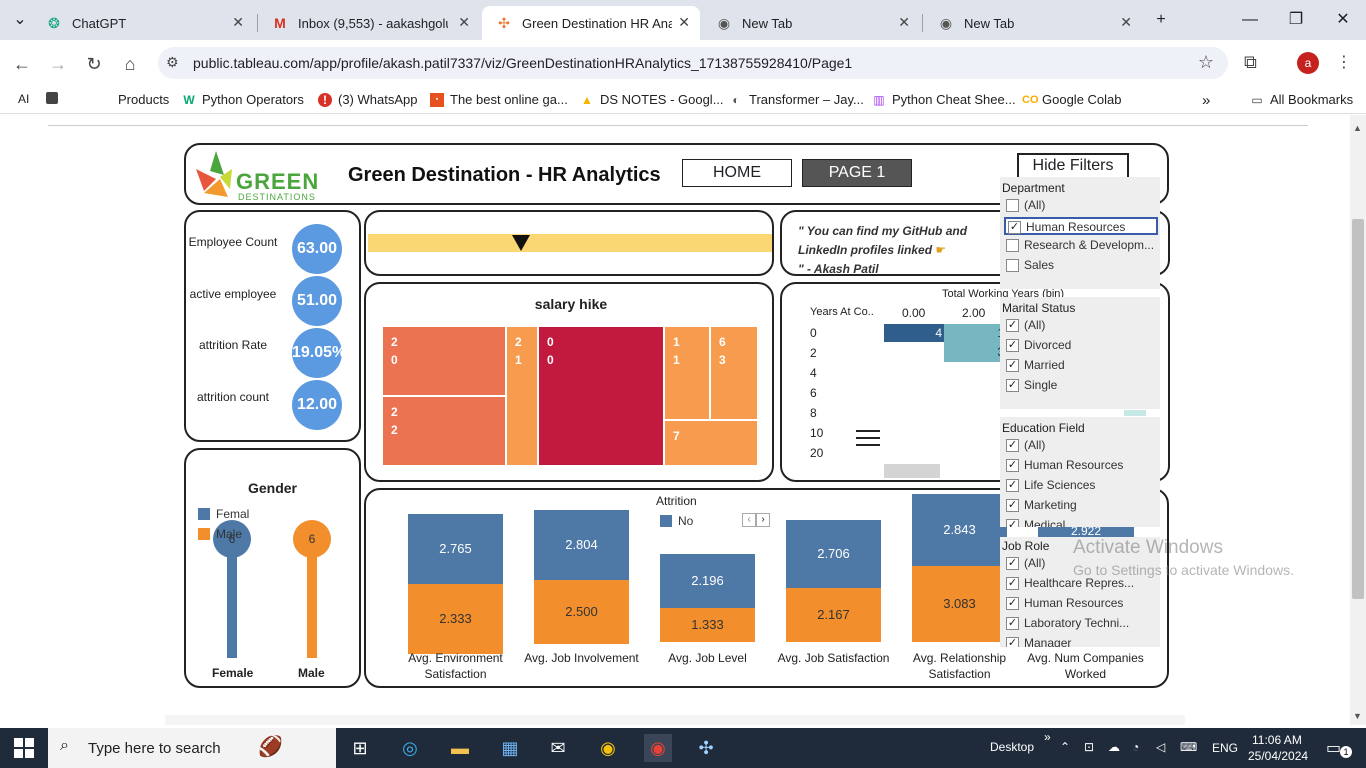 The height and width of the screenshot is (768, 1366). What do you see at coordinates (1081, 206) in the screenshot?
I see `filter-option: (All)` at bounding box center [1081, 206].